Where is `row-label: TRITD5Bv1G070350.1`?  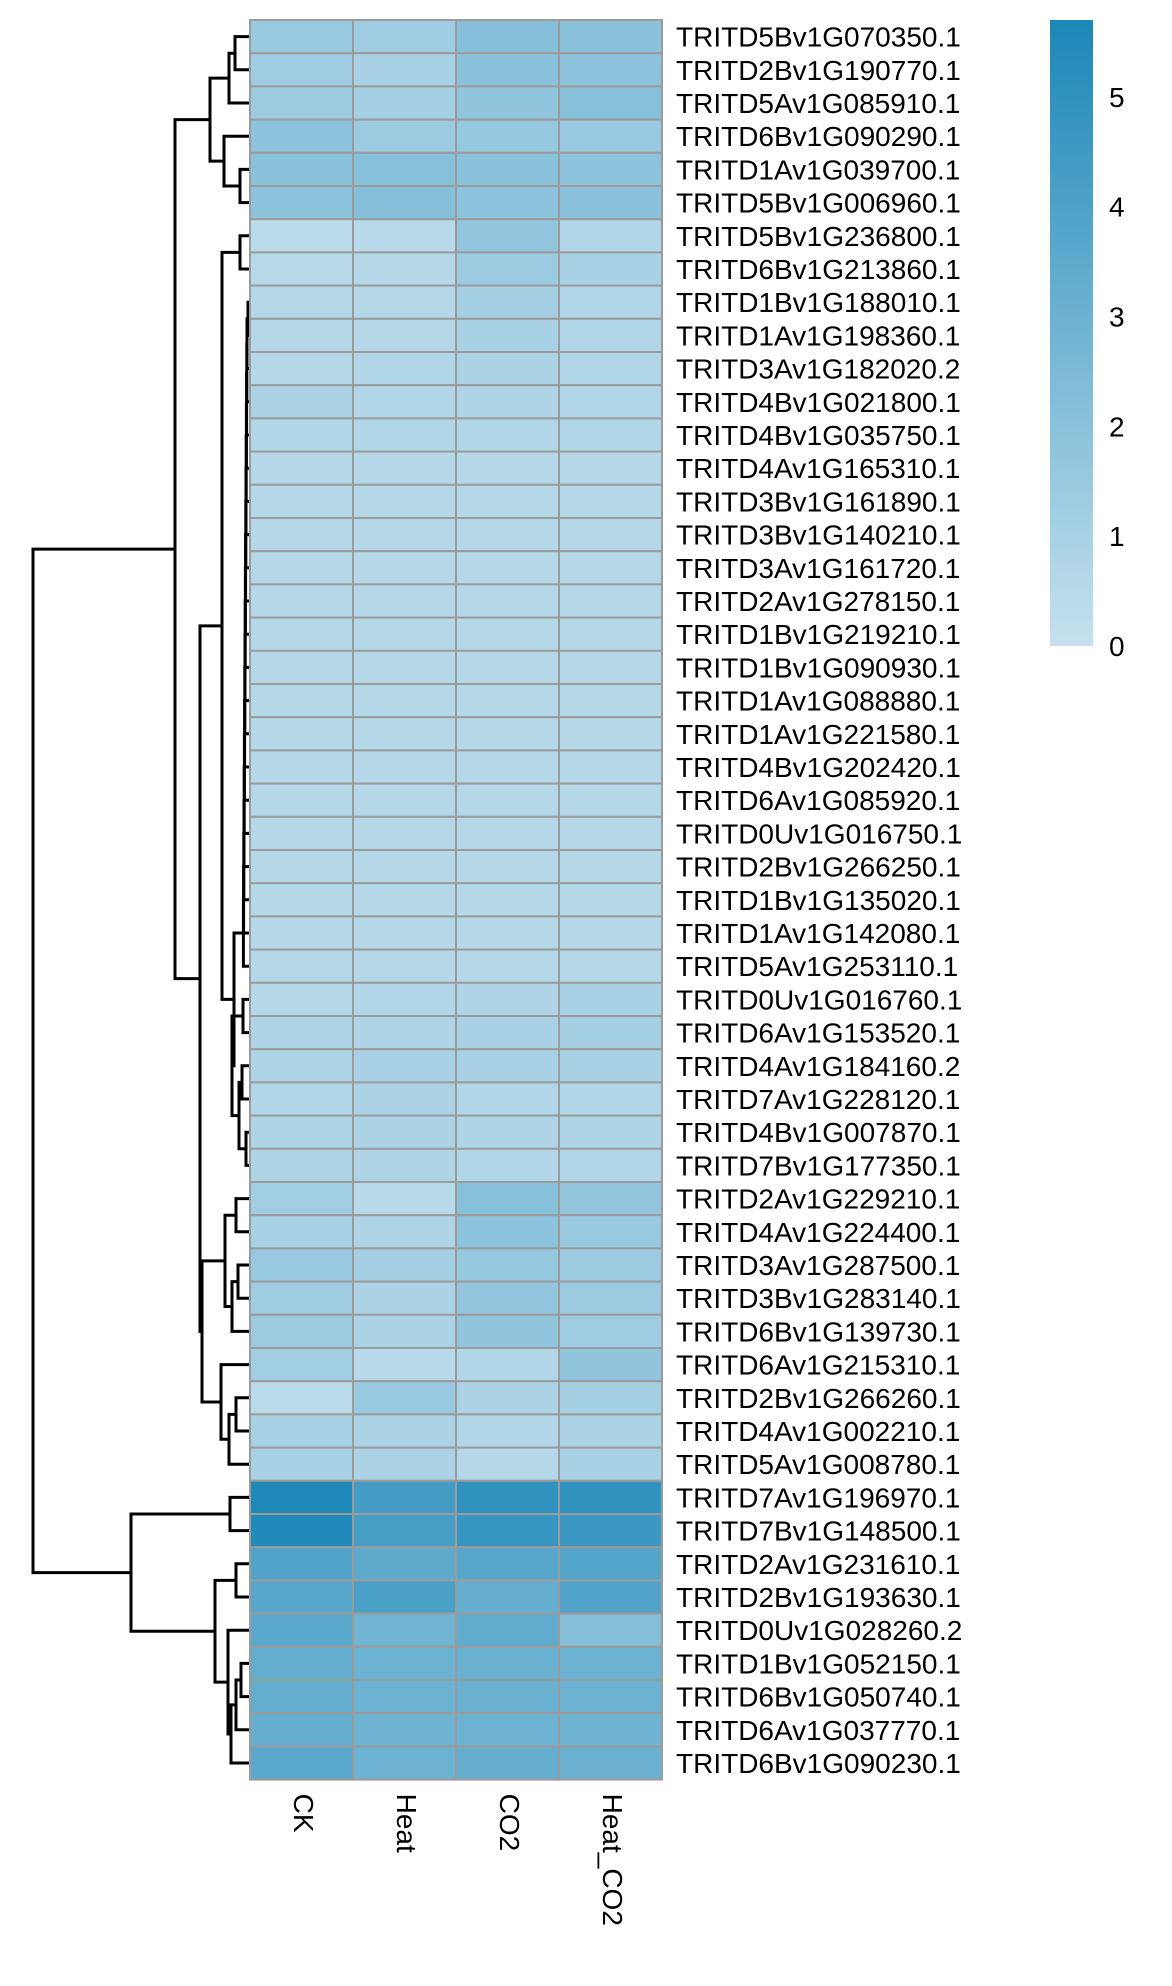 row-label: TRITD5Bv1G070350.1 is located at coordinates (818, 37).